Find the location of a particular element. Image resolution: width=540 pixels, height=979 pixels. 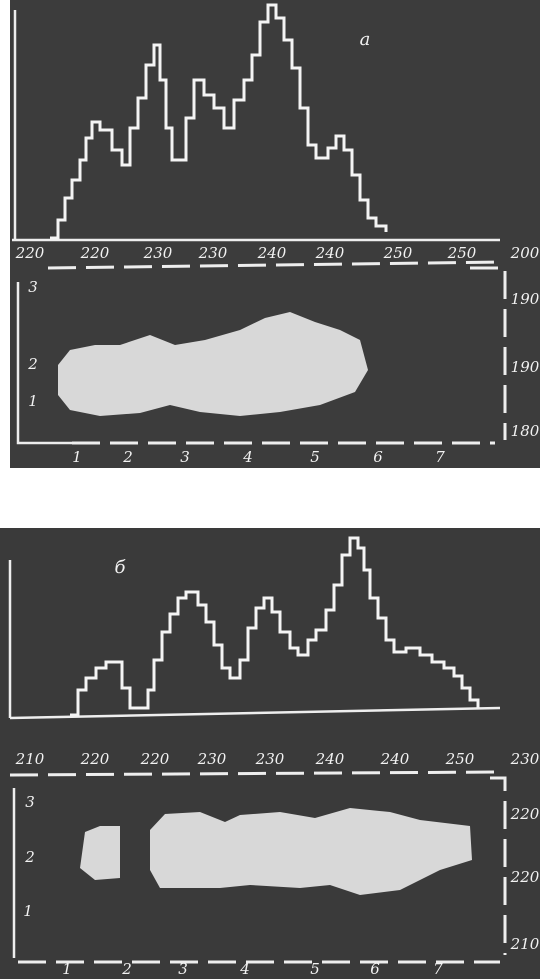

scale-line is located at coordinates (255, 773).